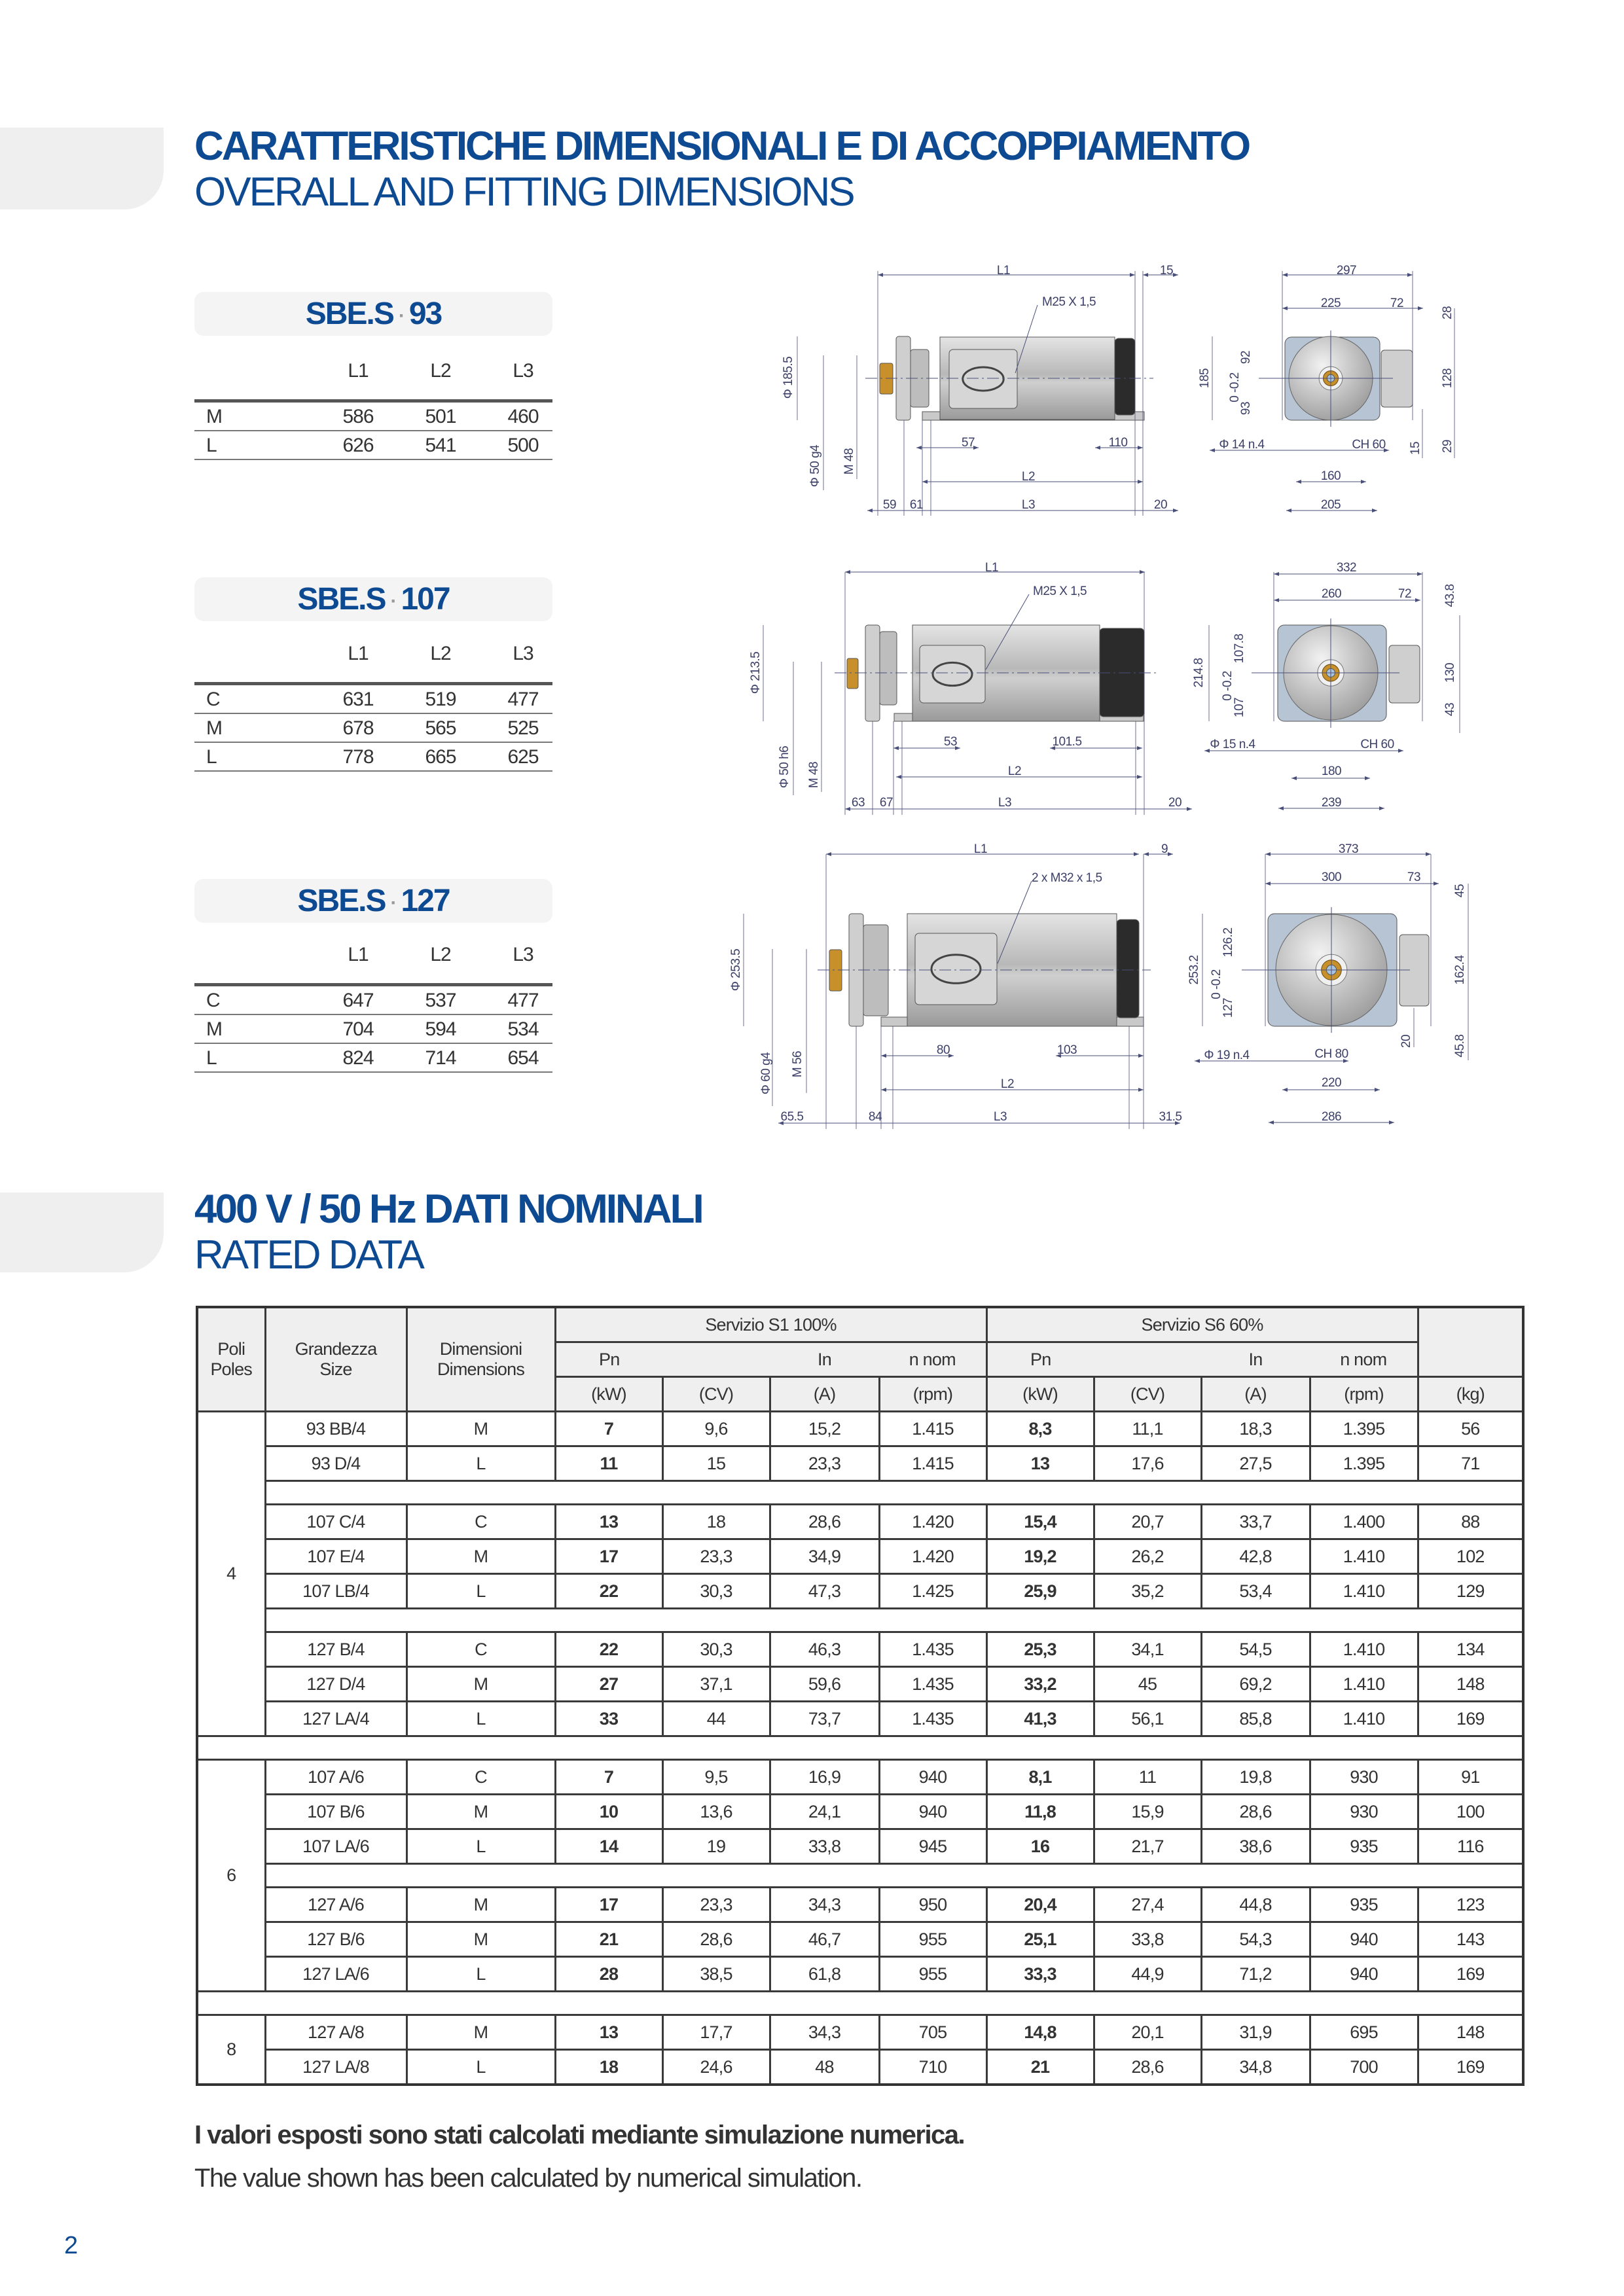  What do you see at coordinates (1000, 1117) in the screenshot?
I see `dimension-label-L3: L3` at bounding box center [1000, 1117].